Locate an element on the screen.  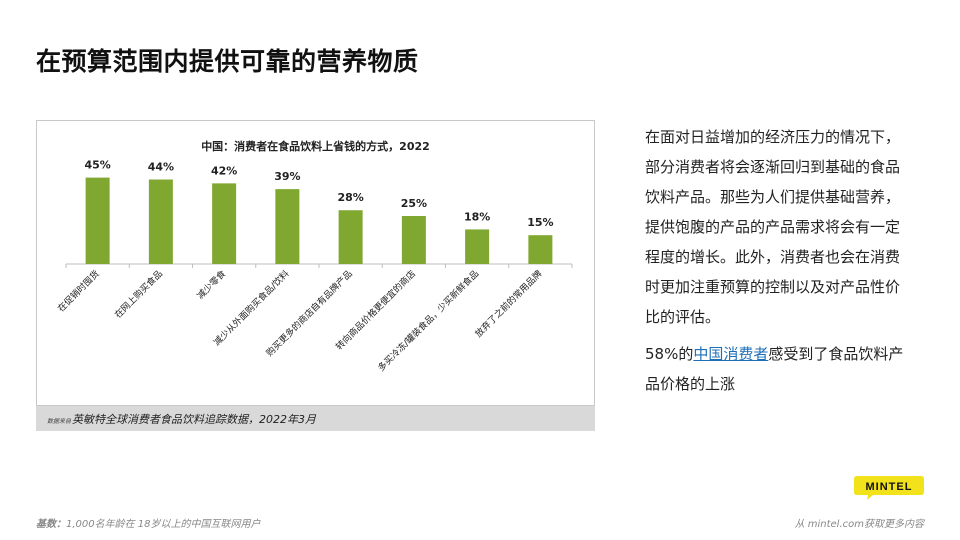
data-label: 18% is located at coordinates (477, 216).